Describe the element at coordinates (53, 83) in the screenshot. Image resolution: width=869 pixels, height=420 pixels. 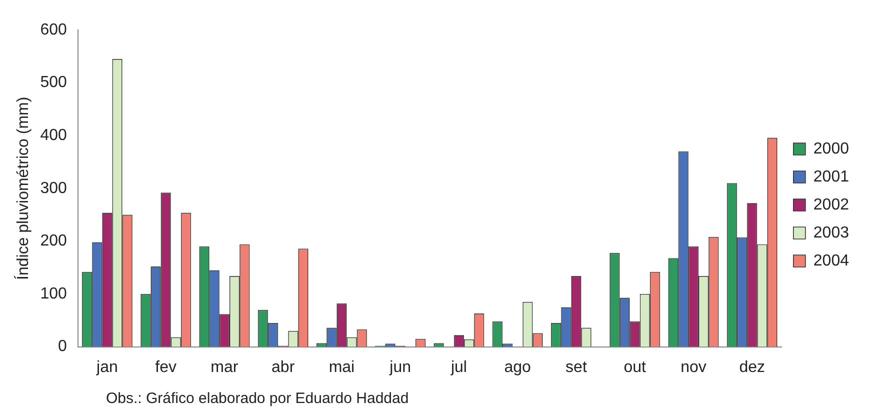
I see `y-tick-label: 500` at that location.